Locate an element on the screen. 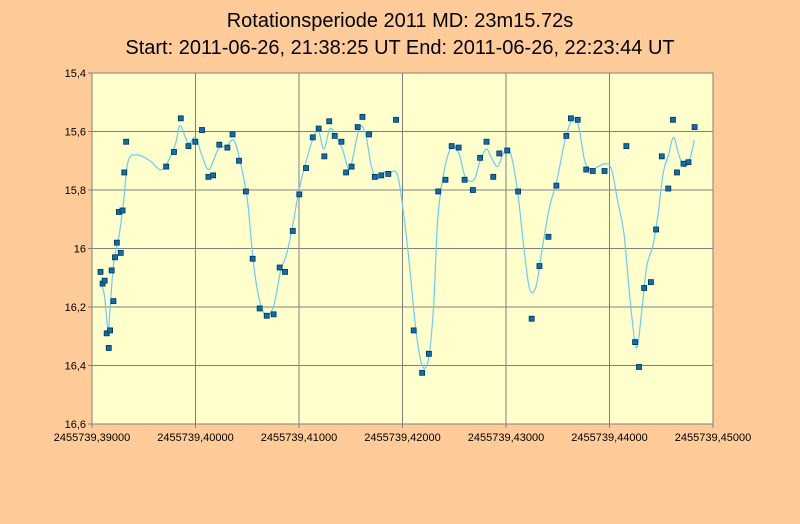  y-tick-label: 15,8 is located at coordinates (75, 191).